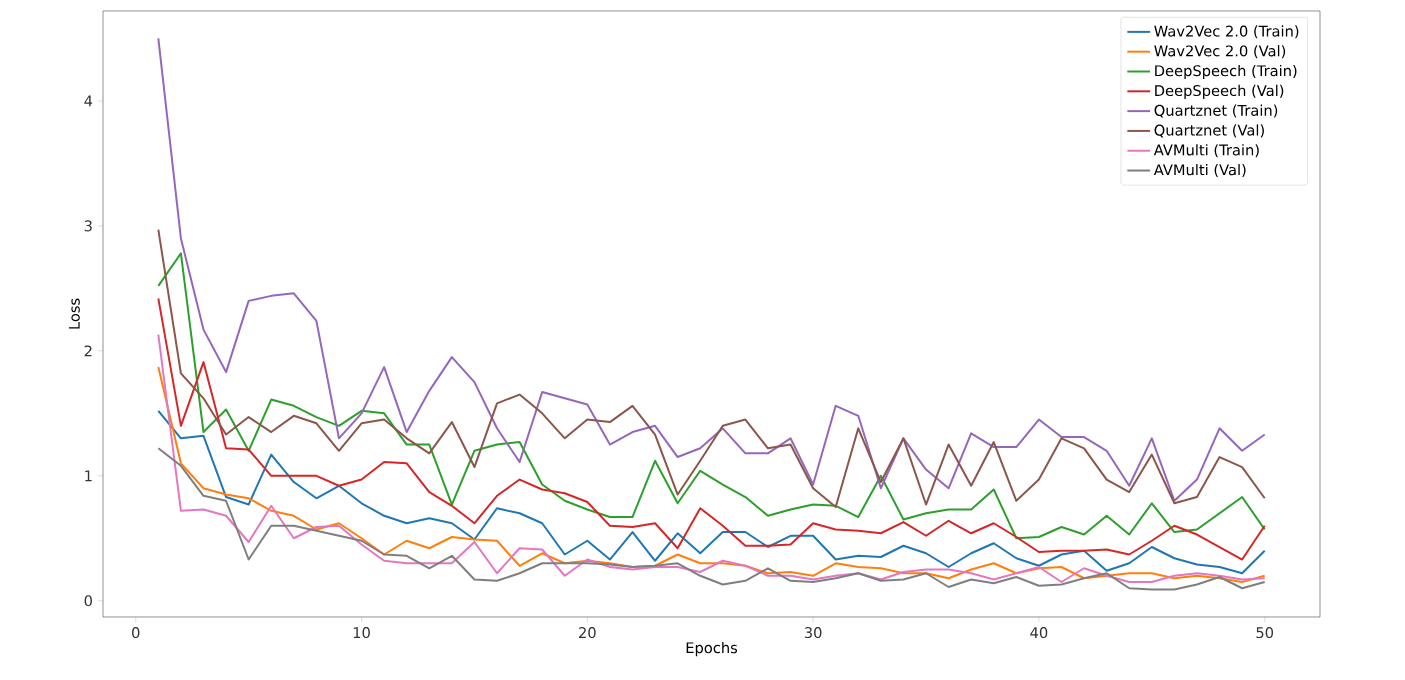 This screenshot has height=680, width=1405. I want to click on y-tick-label: 0, so click(88, 601).